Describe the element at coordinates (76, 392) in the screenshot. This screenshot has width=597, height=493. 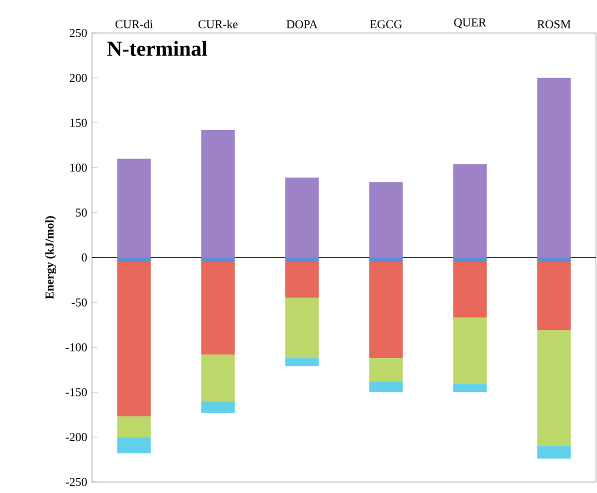
I see `y-tick-label: -150` at that location.